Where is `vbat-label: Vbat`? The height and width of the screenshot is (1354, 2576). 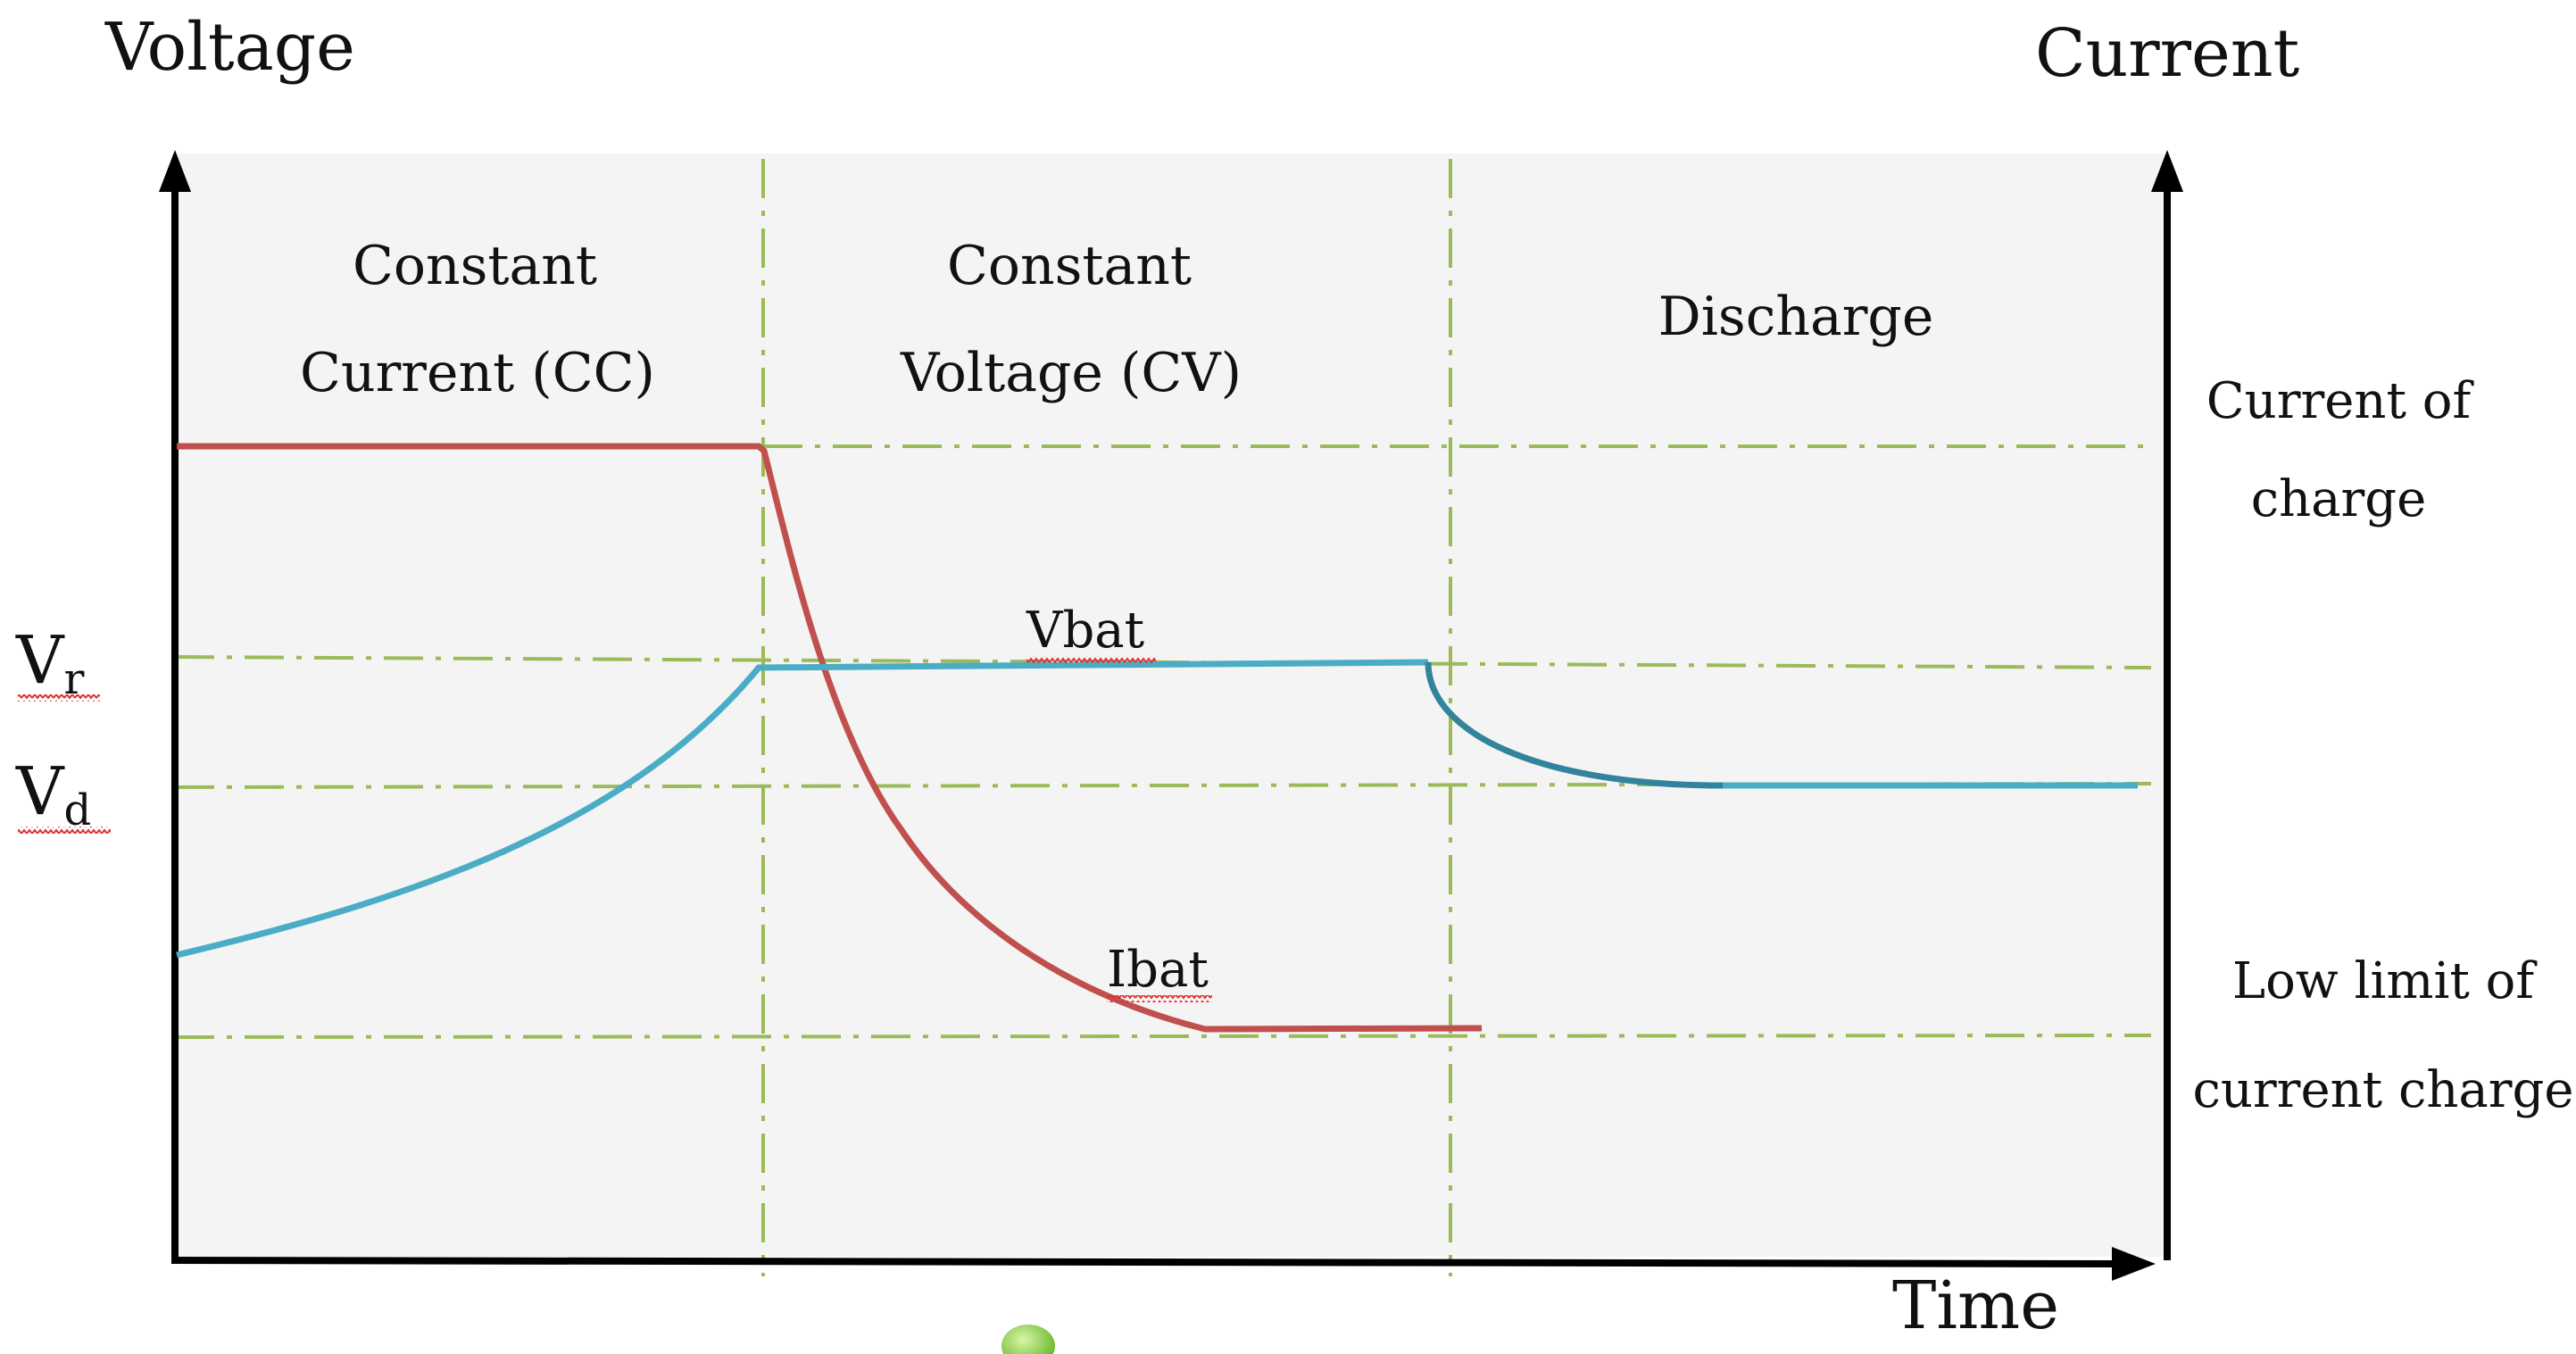 vbat-label: Vbat is located at coordinates (1085, 631).